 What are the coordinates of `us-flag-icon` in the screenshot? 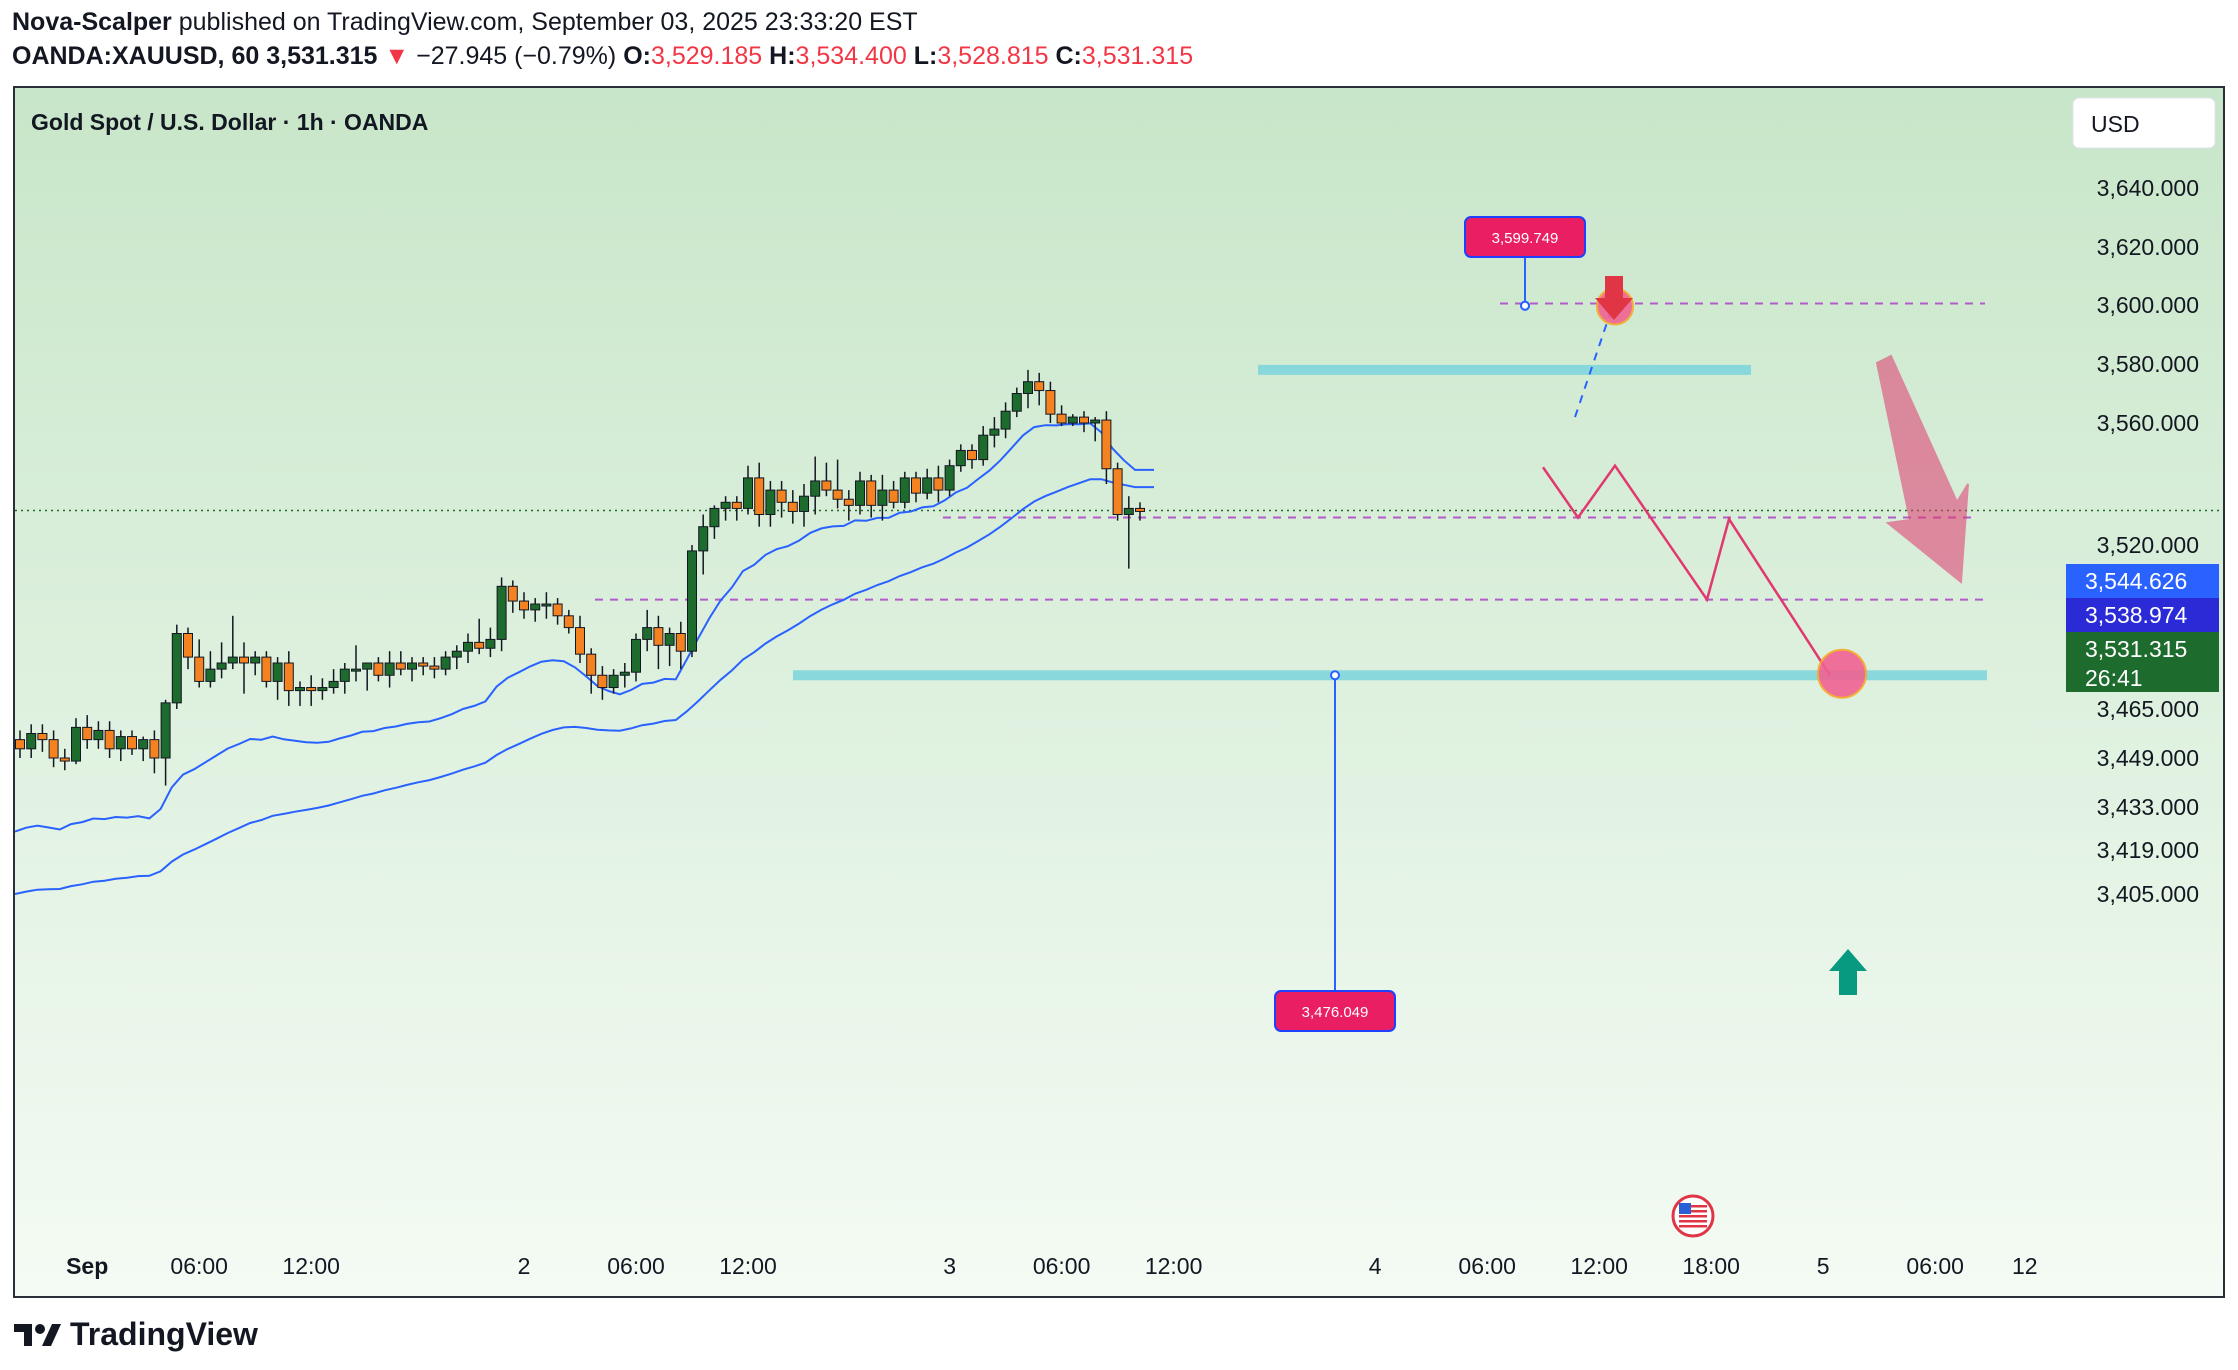 It's located at (1693, 1216).